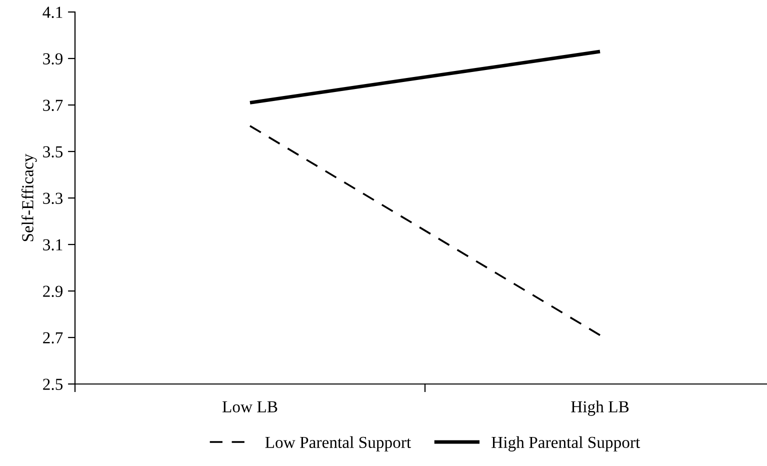 The height and width of the screenshot is (466, 767). Describe the element at coordinates (53, 338) in the screenshot. I see `y-tick-label: 2.7` at that location.